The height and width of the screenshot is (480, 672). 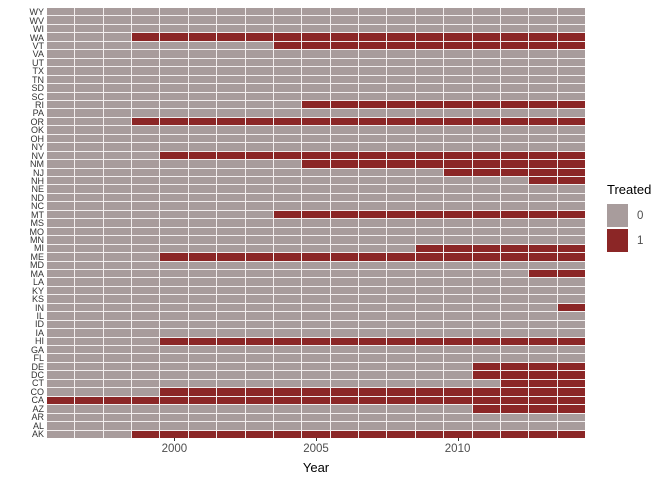 What do you see at coordinates (629, 215) in the screenshot?
I see `legend-key-0: 0` at bounding box center [629, 215].